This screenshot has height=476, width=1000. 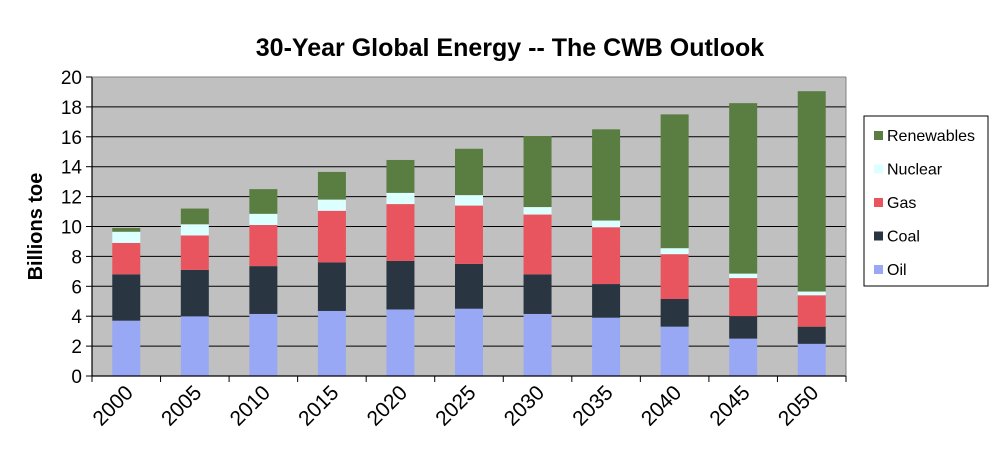 I want to click on legend-swatch-gas, so click(x=878, y=202).